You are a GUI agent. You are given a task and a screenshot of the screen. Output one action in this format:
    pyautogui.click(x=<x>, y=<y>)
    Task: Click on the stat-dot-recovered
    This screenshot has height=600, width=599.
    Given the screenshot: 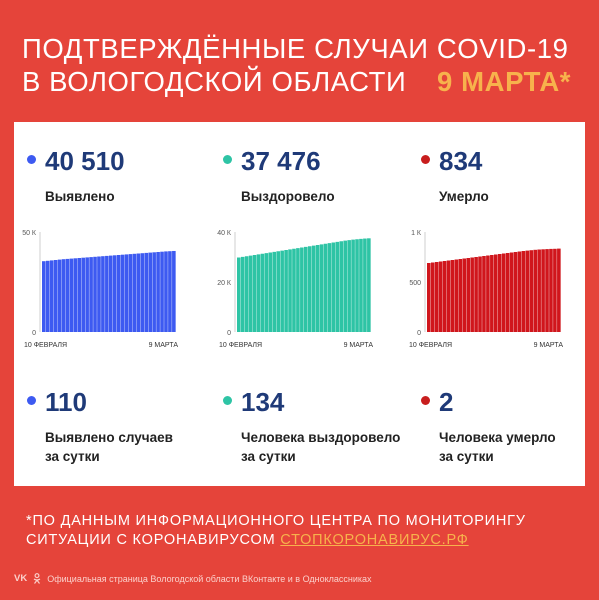 What is the action you would take?
    pyautogui.click(x=227, y=159)
    